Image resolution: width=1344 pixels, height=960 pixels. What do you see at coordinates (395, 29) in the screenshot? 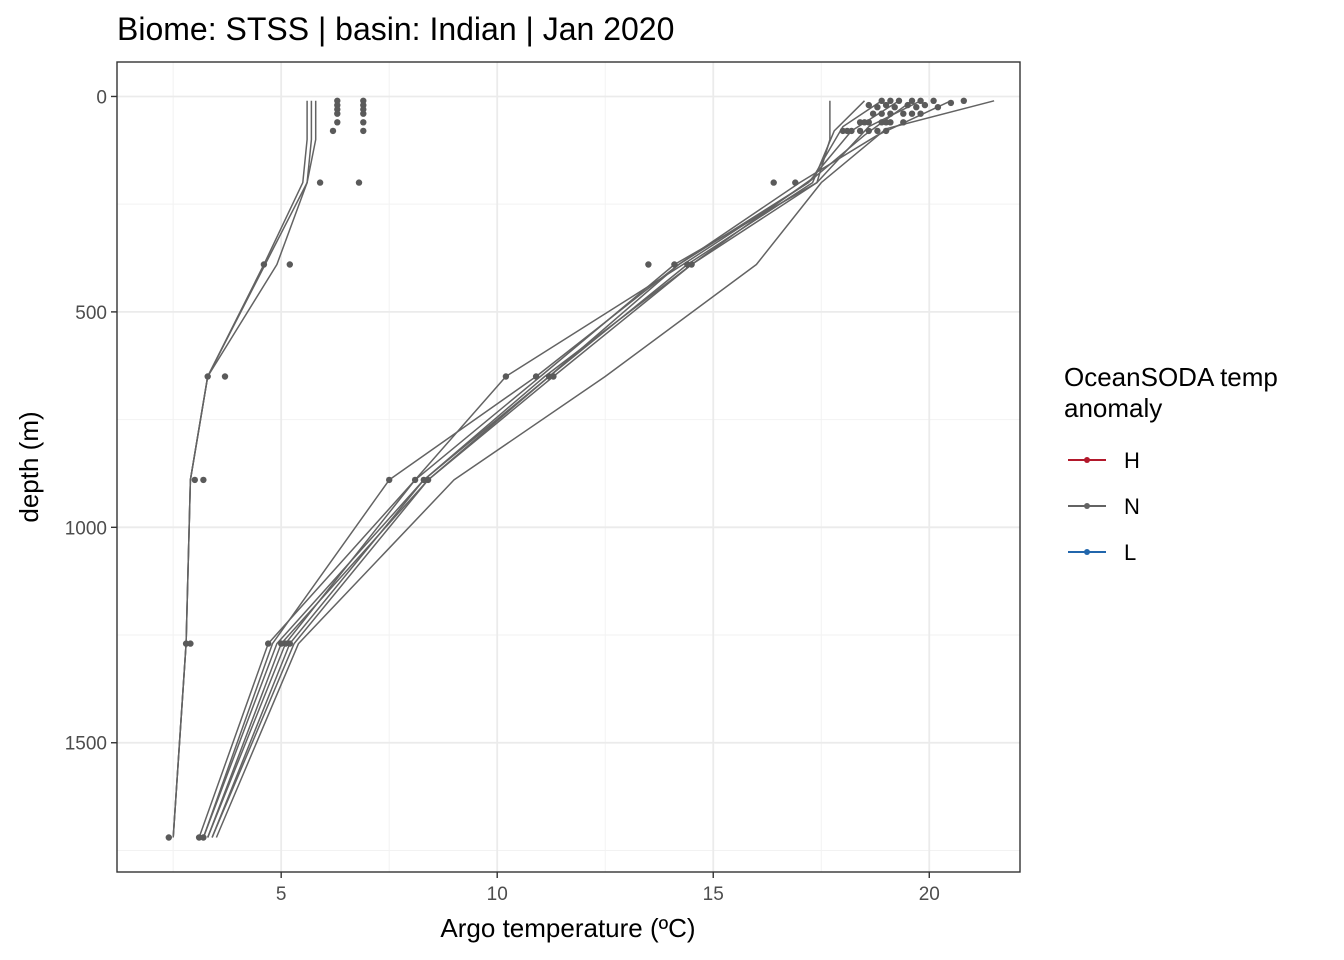
I see `chart-title: Biome: STSS | basin: Indian | Jan 2020` at bounding box center [395, 29].